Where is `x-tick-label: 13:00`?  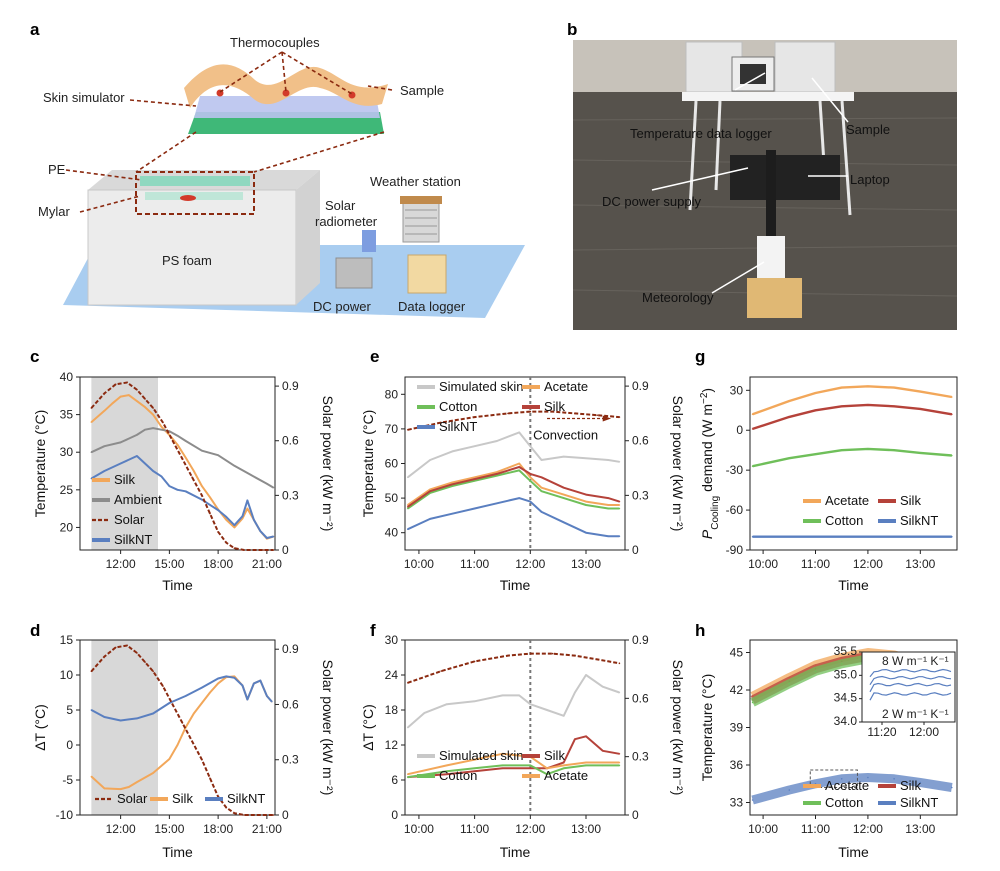
x-tick-label: 13:00 is located at coordinates (920, 564).